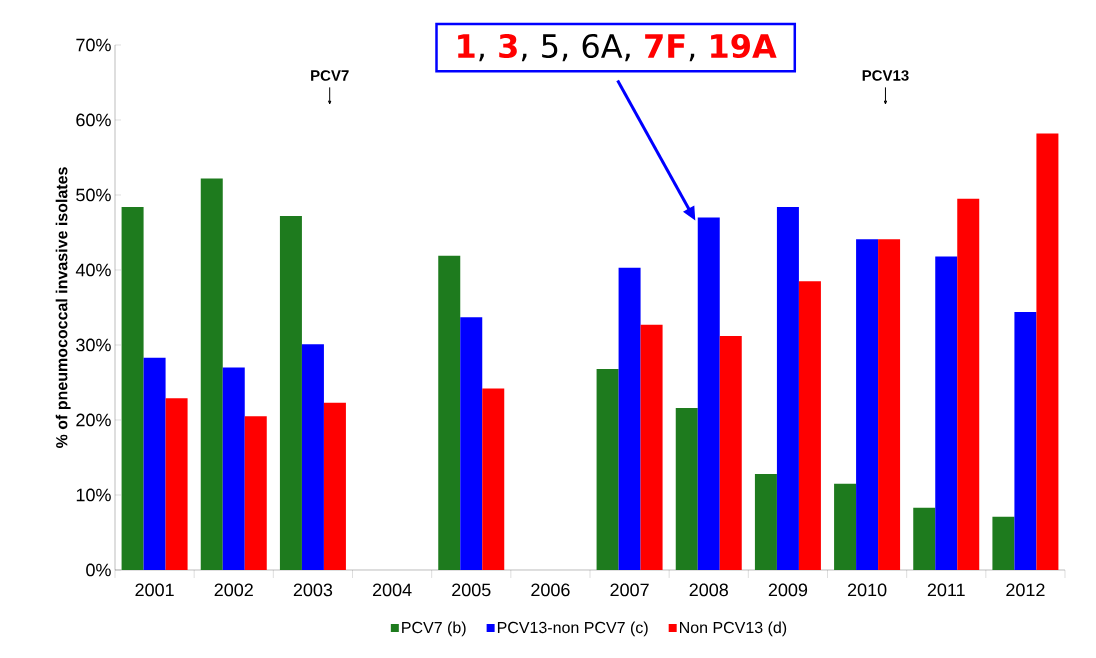 The width and height of the screenshot is (1096, 658). I want to click on annotation: PCV13, so click(885, 75).